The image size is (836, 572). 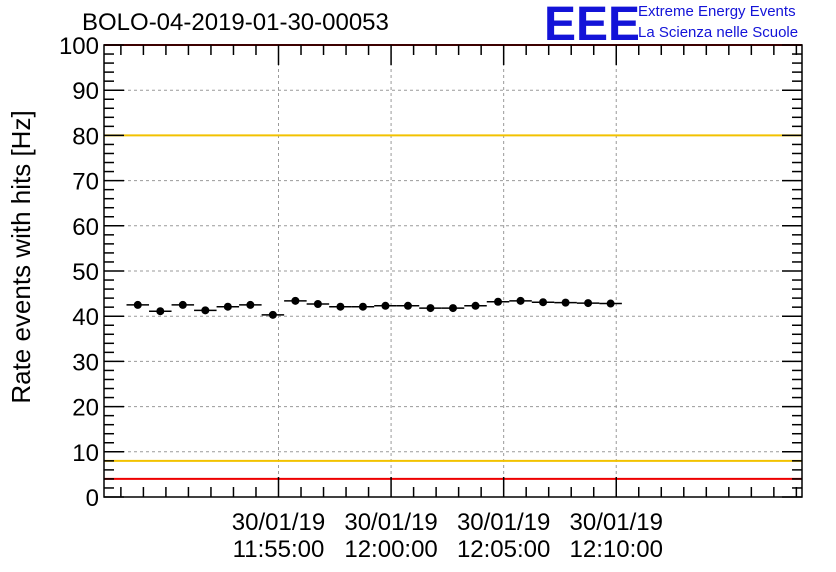 I want to click on y-tick-label: 10, so click(x=85, y=453).